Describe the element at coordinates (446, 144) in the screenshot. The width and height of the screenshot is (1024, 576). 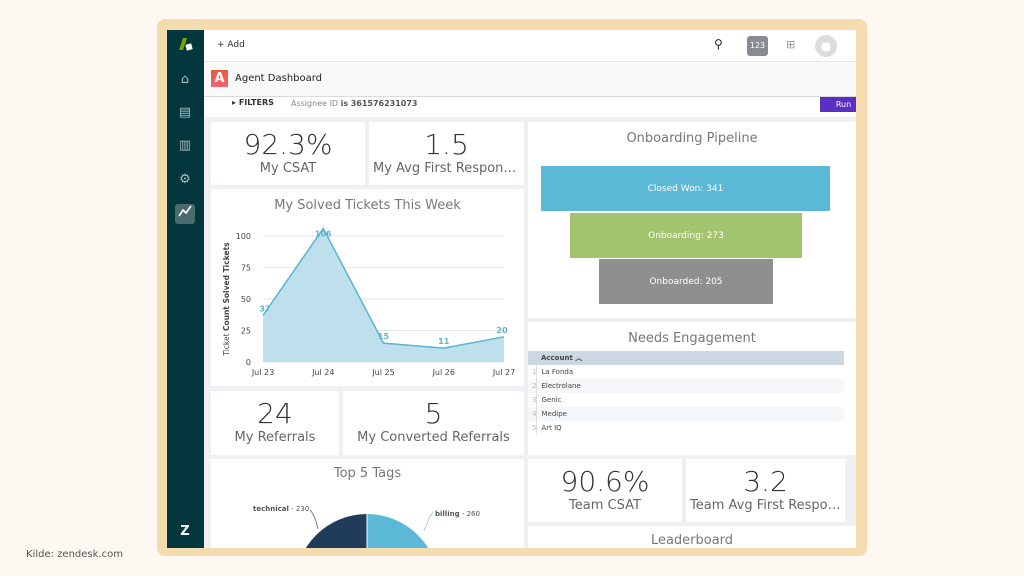
I see `kpi-value: 1.5` at that location.